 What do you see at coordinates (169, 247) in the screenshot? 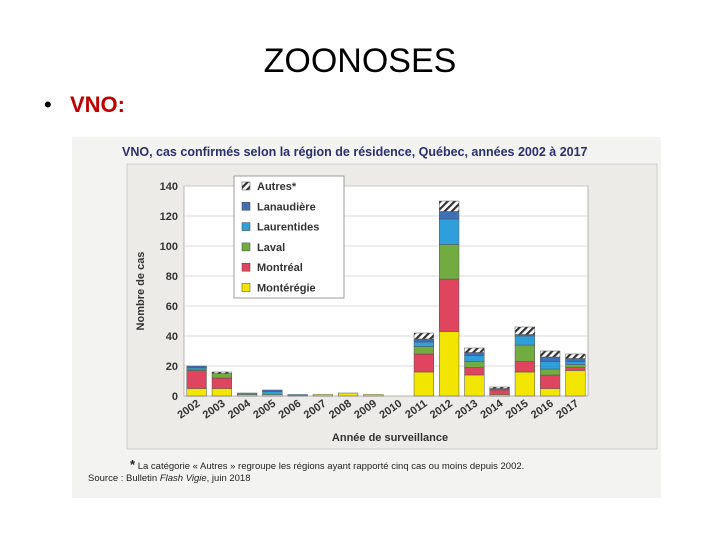
I see `y-tick-label: 100` at bounding box center [169, 247].